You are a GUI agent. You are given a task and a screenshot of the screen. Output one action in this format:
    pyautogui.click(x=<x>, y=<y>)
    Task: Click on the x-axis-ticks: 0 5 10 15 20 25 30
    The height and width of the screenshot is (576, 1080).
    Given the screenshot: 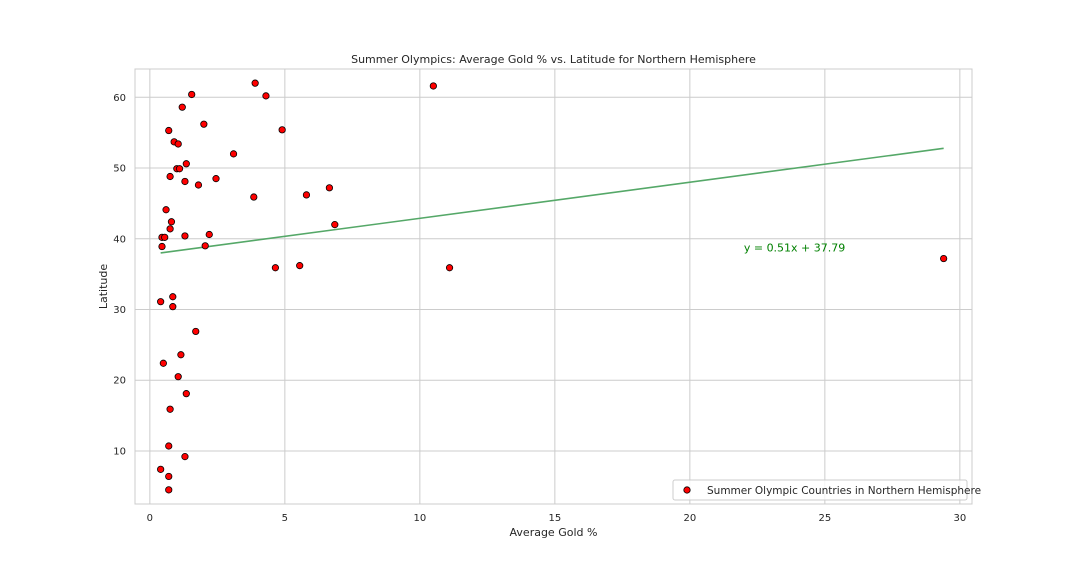 What is the action you would take?
    pyautogui.click(x=557, y=518)
    